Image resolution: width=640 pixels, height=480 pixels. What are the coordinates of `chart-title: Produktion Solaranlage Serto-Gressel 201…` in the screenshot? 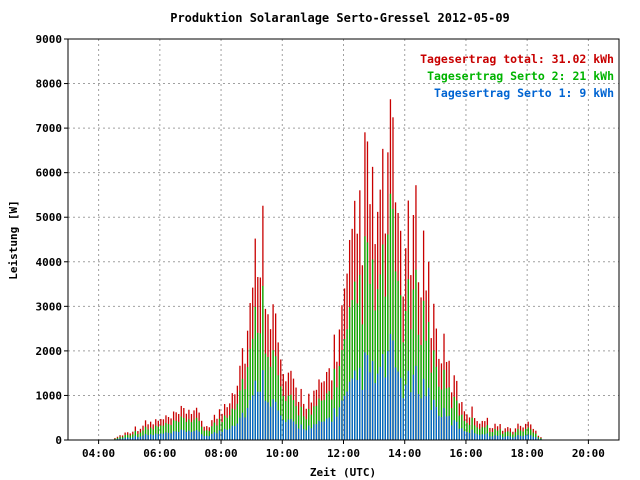 It's located at (340, 18).